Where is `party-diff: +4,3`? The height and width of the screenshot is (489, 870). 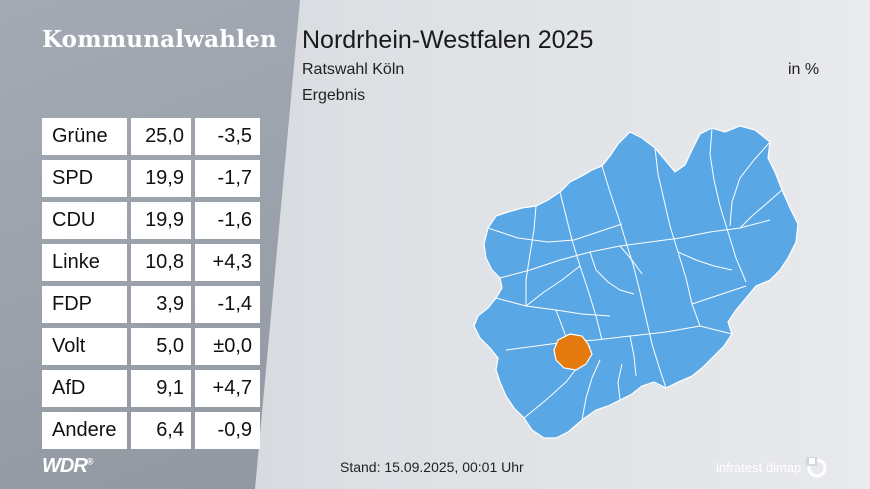 party-diff: +4,3 is located at coordinates (227, 262).